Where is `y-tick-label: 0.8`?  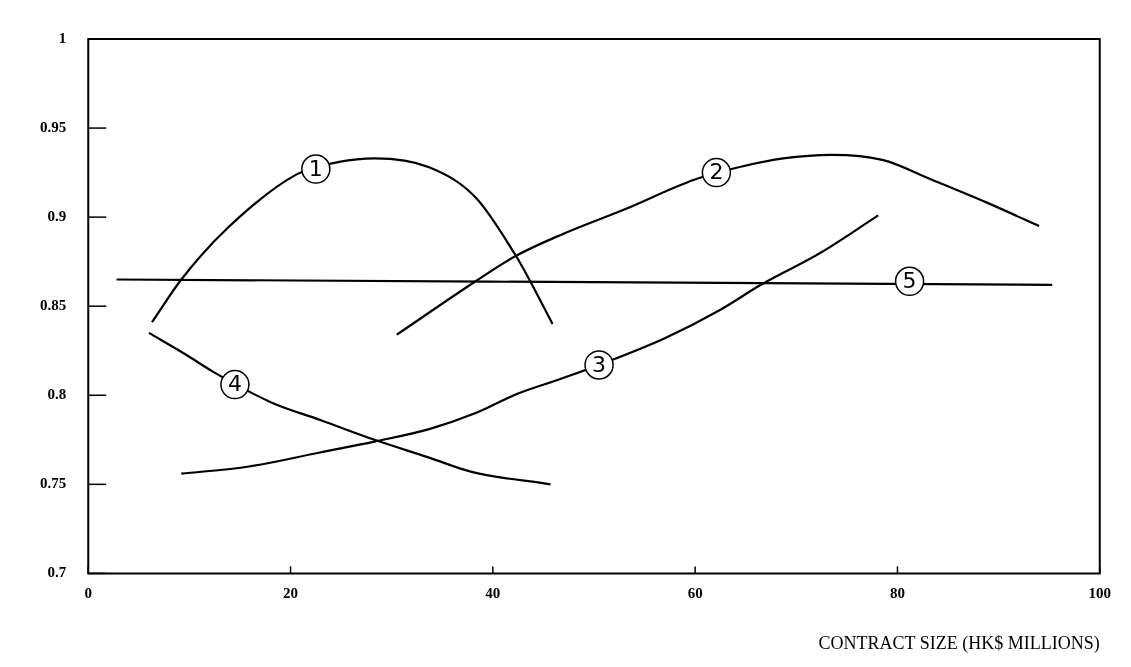 y-tick-label: 0.8 is located at coordinates (57, 394).